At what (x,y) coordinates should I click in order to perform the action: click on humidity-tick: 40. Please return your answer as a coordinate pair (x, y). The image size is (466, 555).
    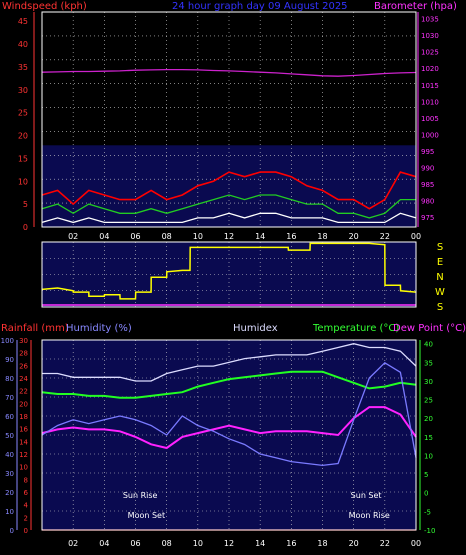
    Looking at the image, I should click on (9, 455).